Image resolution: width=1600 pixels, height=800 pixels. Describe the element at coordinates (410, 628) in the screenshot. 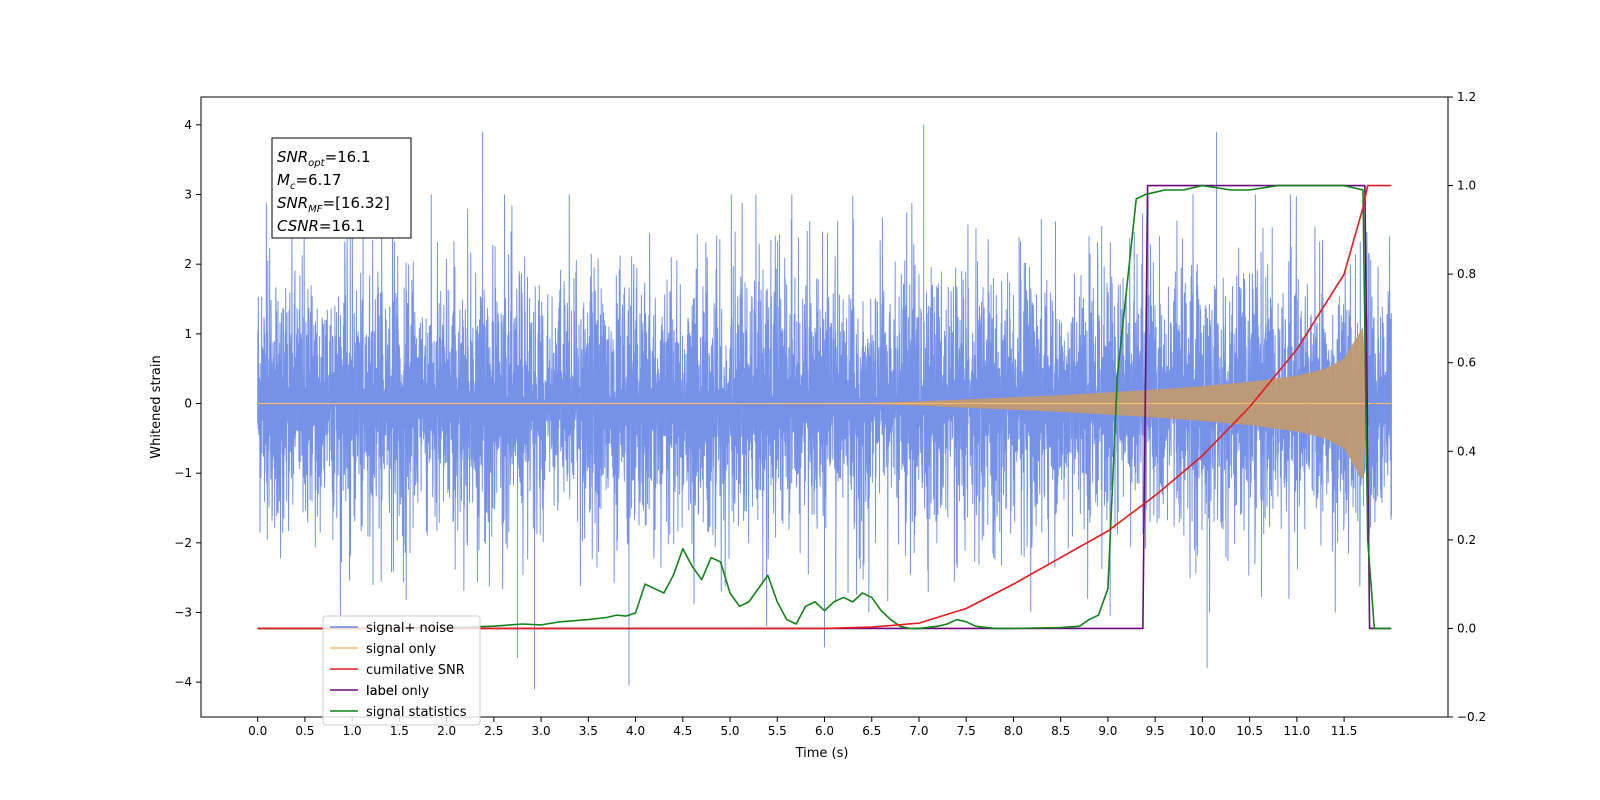

I see `legend-label: signal+ noise` at that location.